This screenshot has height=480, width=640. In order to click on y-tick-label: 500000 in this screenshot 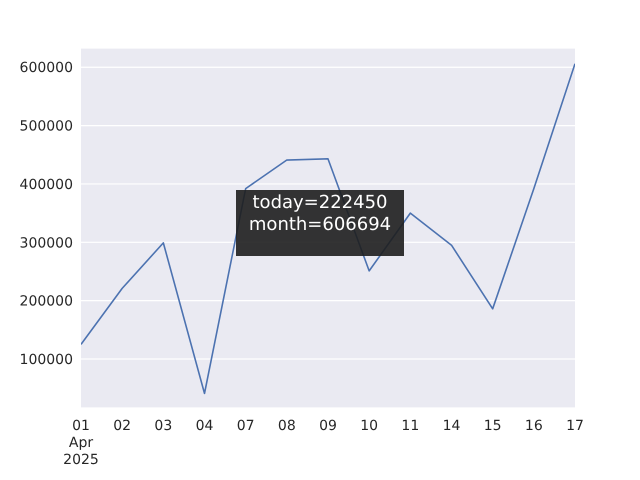, I will do `click(46, 126)`.